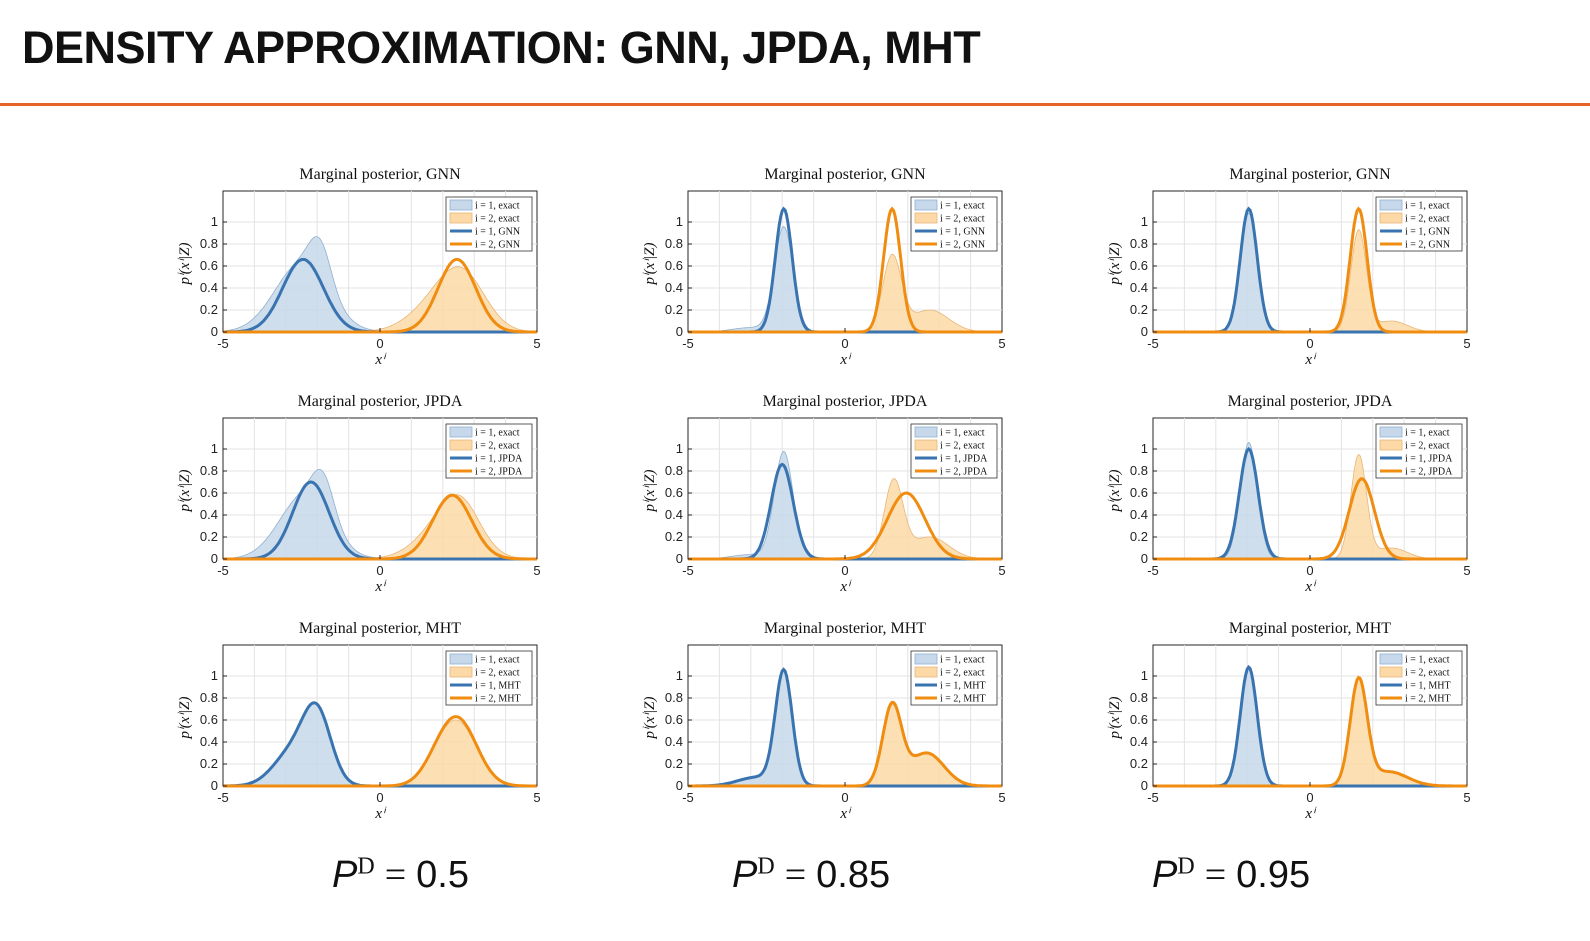  What do you see at coordinates (1186, 866) in the screenshot?
I see `pd-superscript: D` at bounding box center [1186, 866].